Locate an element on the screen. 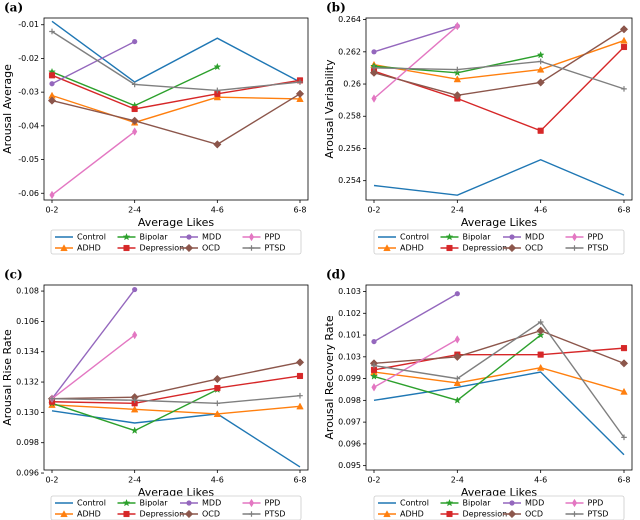  panel-label: (c) is located at coordinates (13, 275).